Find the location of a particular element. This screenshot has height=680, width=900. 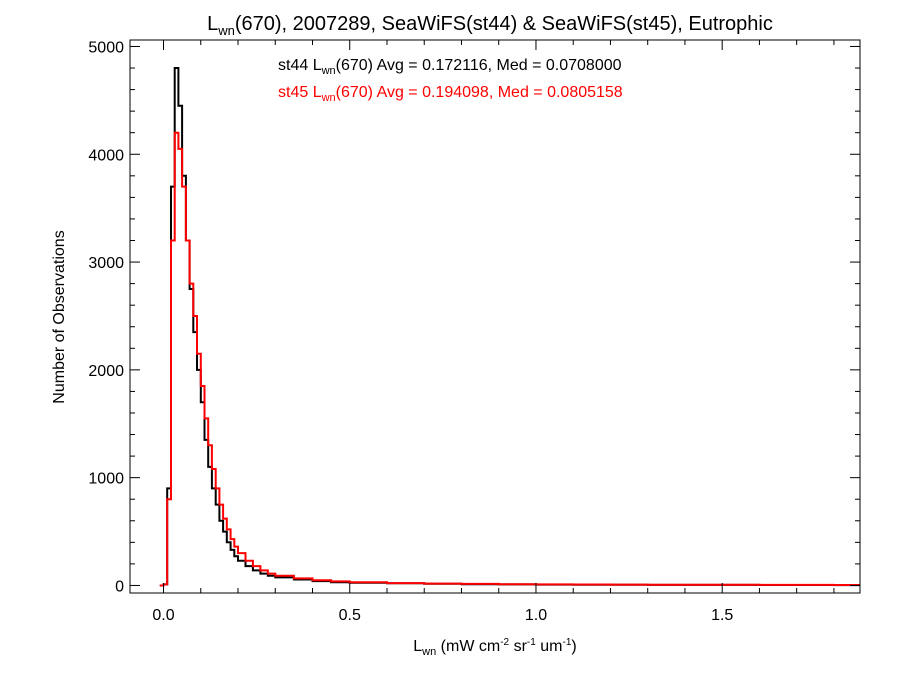

x-tick-label: 0.5 is located at coordinates (350, 615).